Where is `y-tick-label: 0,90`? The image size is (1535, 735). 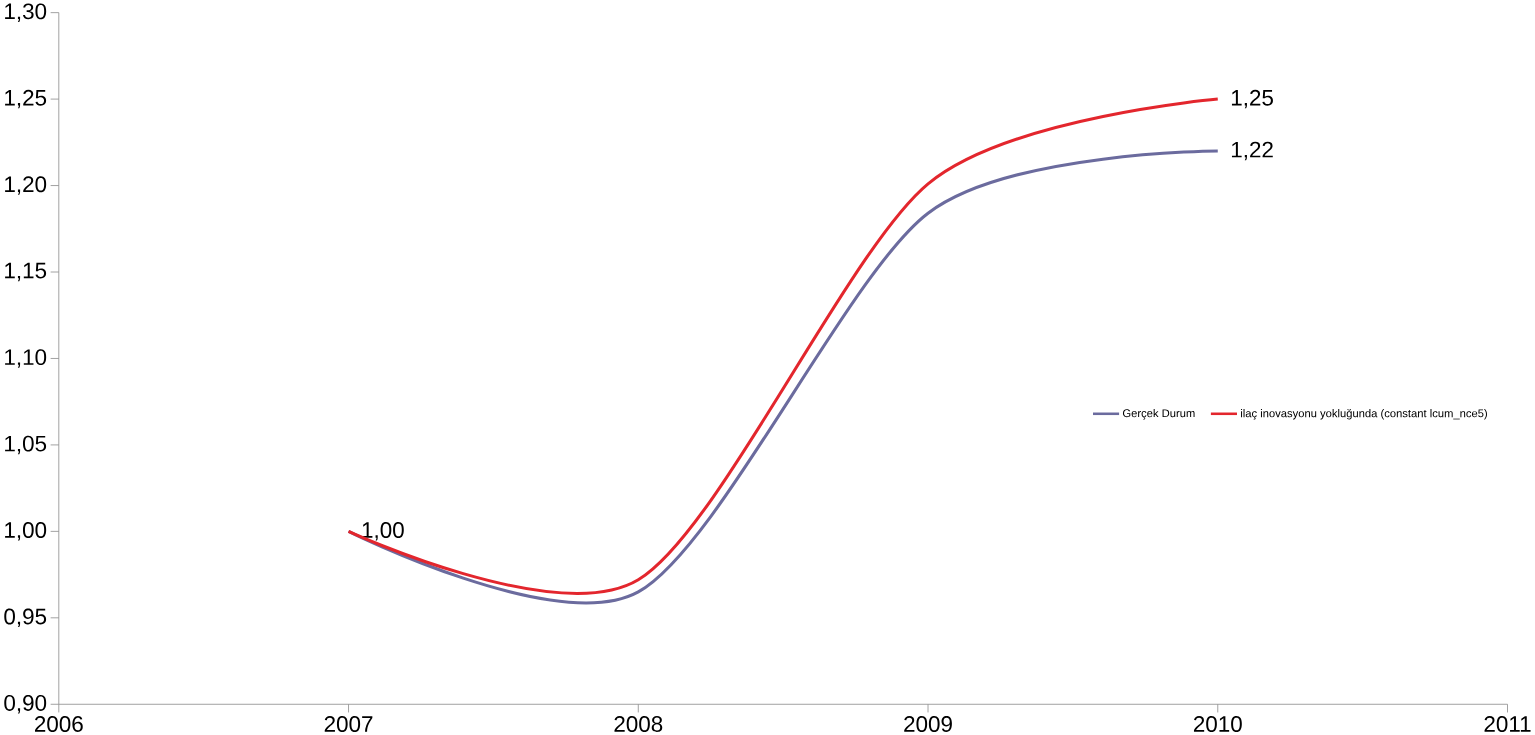 y-tick-label: 0,90 is located at coordinates (25, 704).